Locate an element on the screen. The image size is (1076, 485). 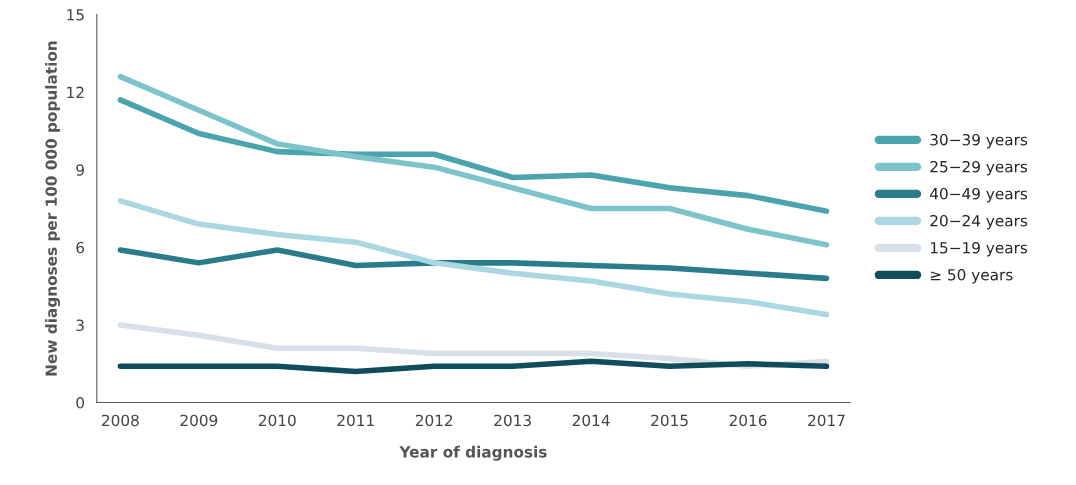
x-tick-label: 2011 is located at coordinates (355, 420).